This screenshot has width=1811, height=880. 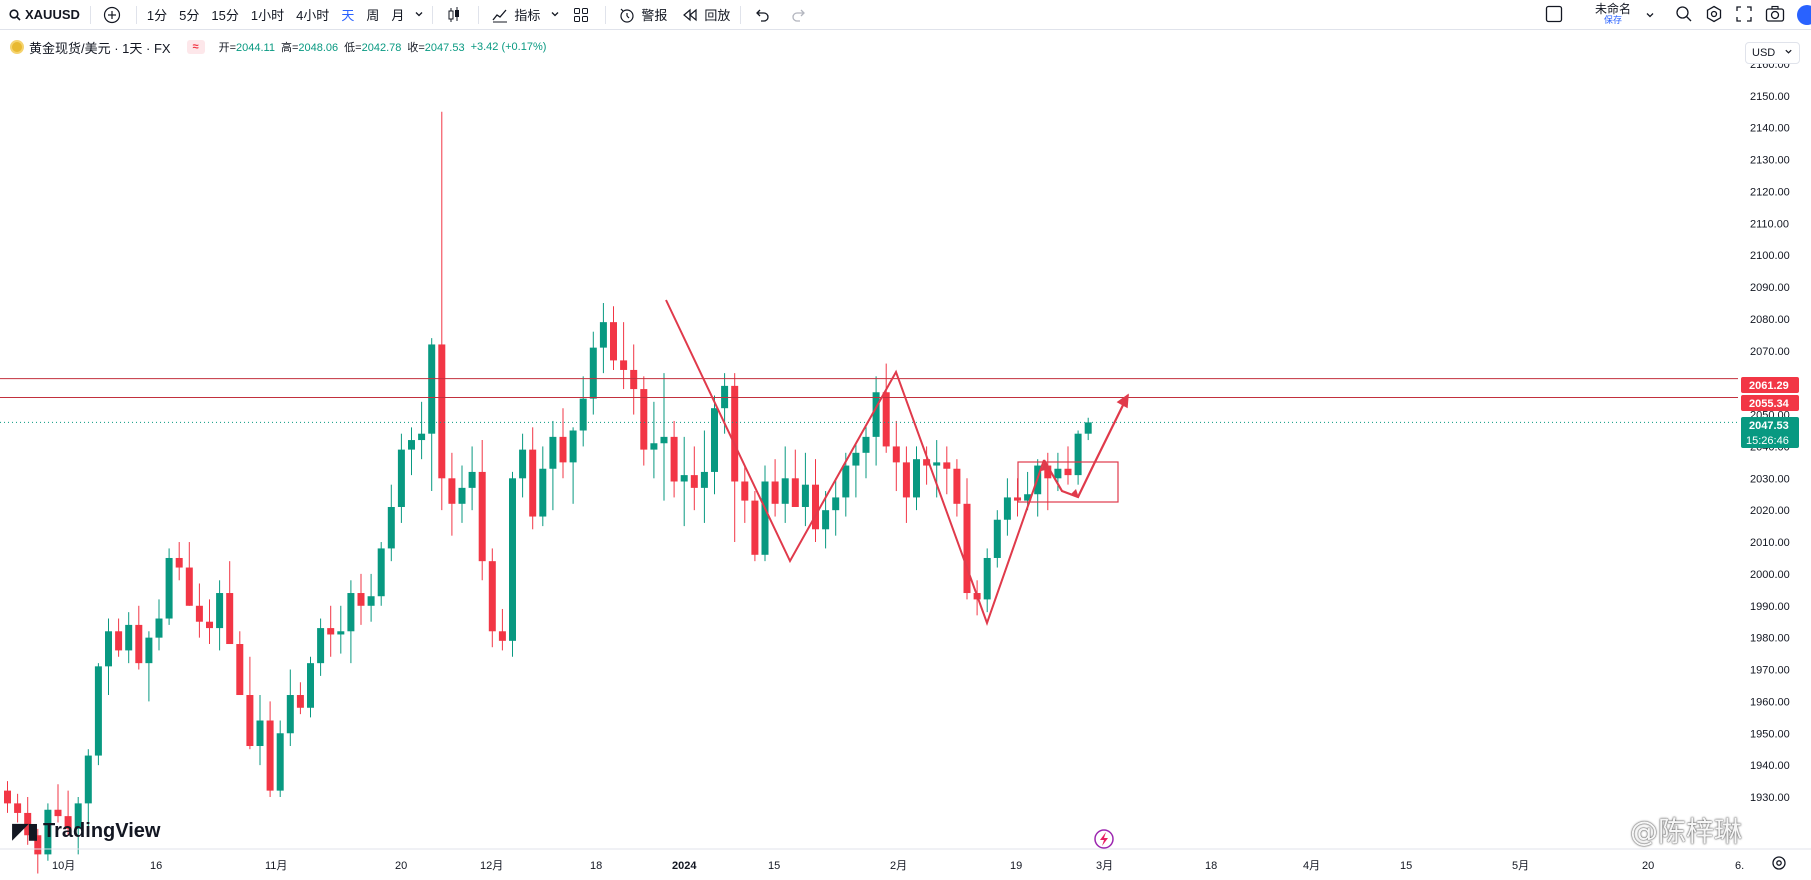 I want to click on chevron-down-icon, so click(x=555, y=14).